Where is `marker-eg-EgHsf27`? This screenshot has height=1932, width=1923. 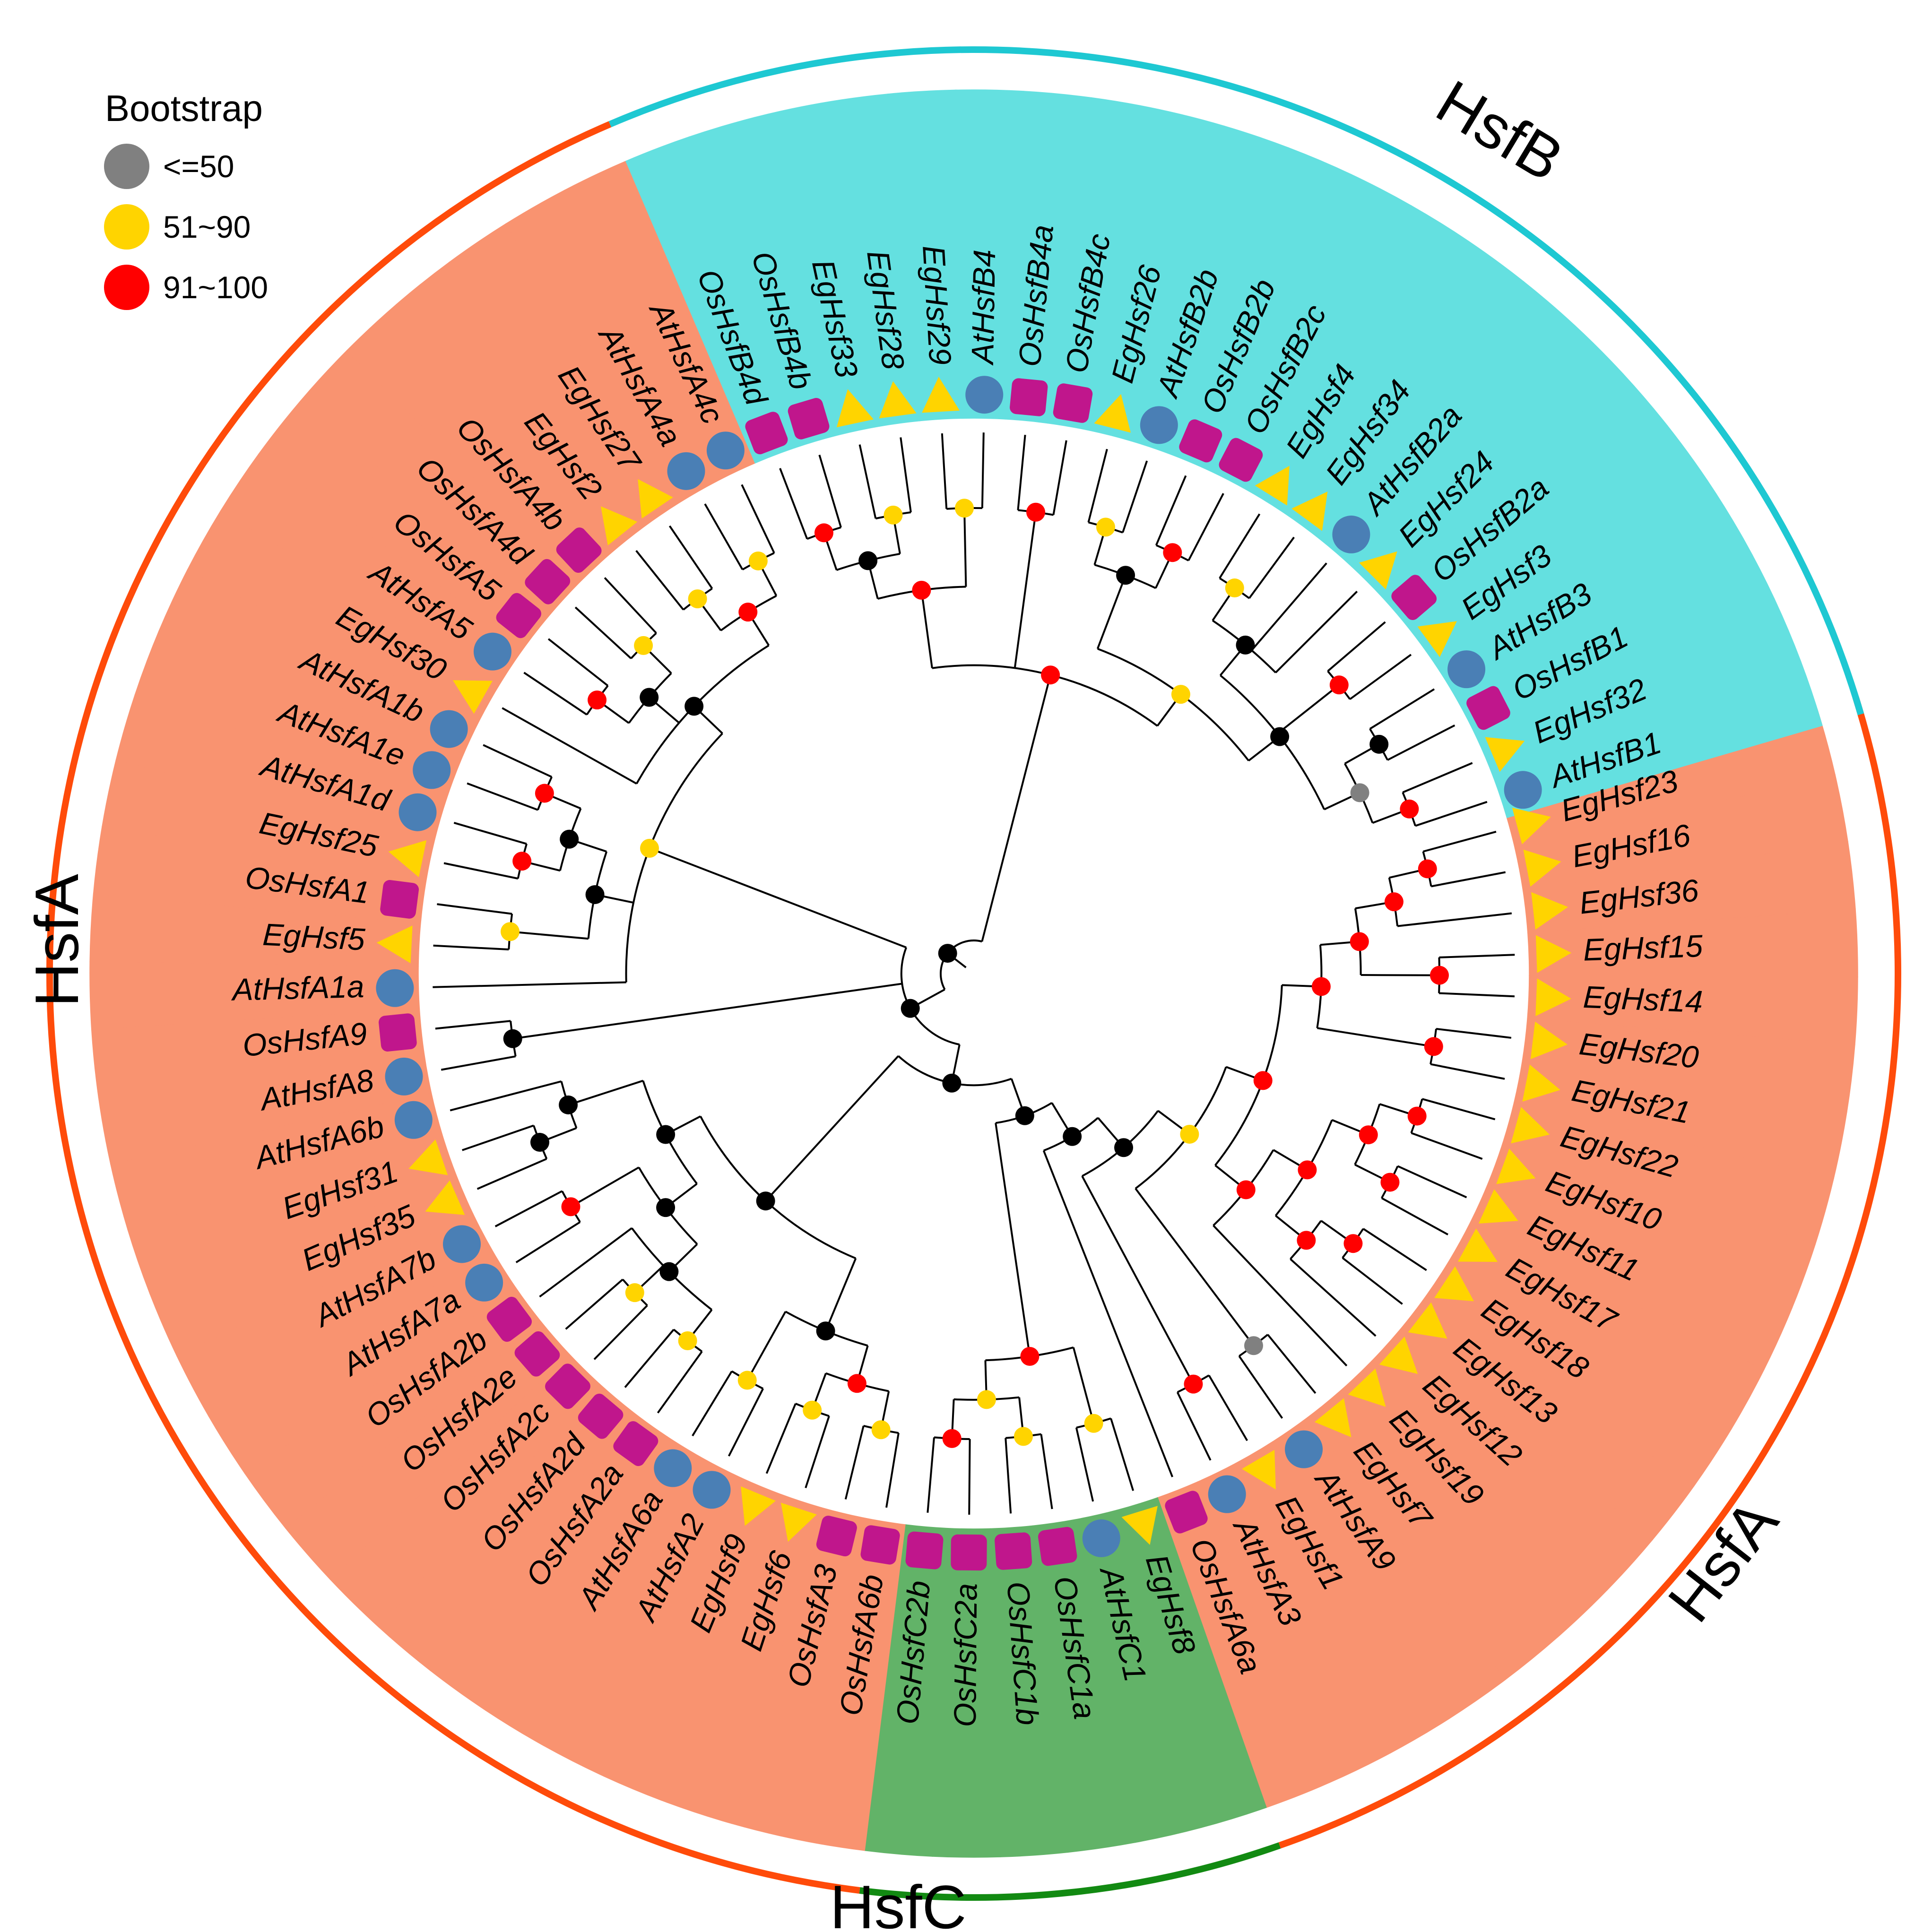
marker-eg-EgHsf27 is located at coordinates (655, 499).